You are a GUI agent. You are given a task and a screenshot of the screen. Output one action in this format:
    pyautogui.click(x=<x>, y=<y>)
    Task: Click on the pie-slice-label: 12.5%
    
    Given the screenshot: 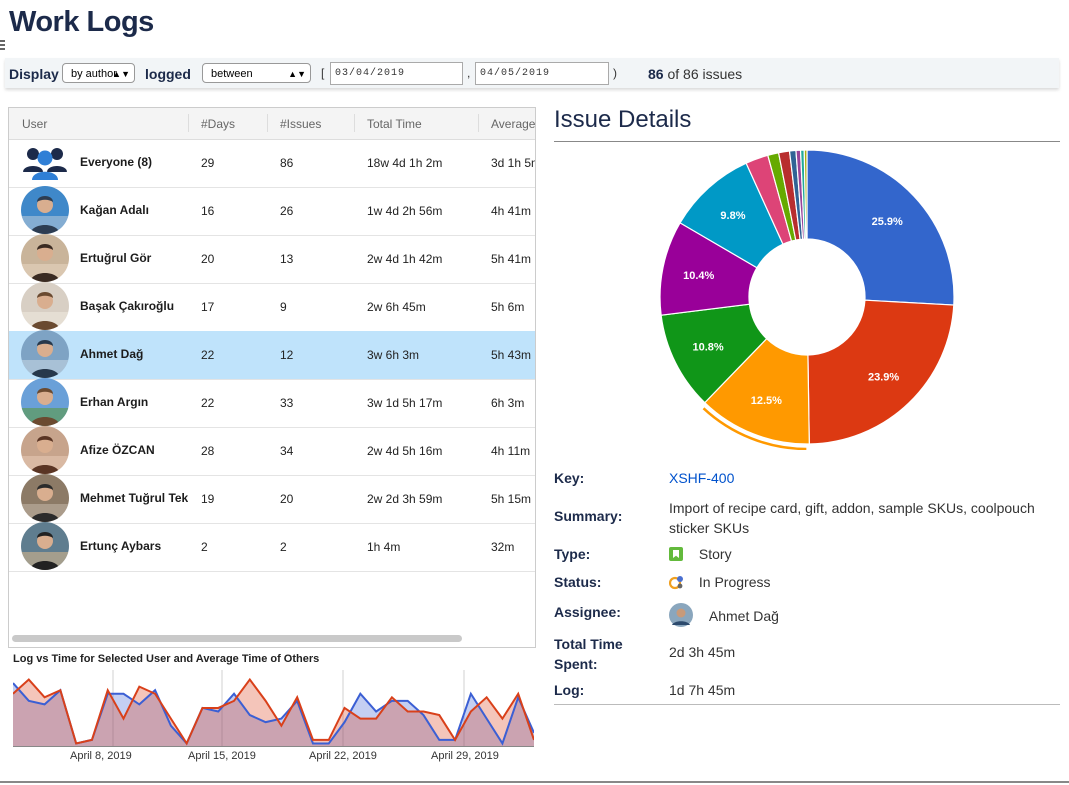 What is the action you would take?
    pyautogui.click(x=766, y=401)
    